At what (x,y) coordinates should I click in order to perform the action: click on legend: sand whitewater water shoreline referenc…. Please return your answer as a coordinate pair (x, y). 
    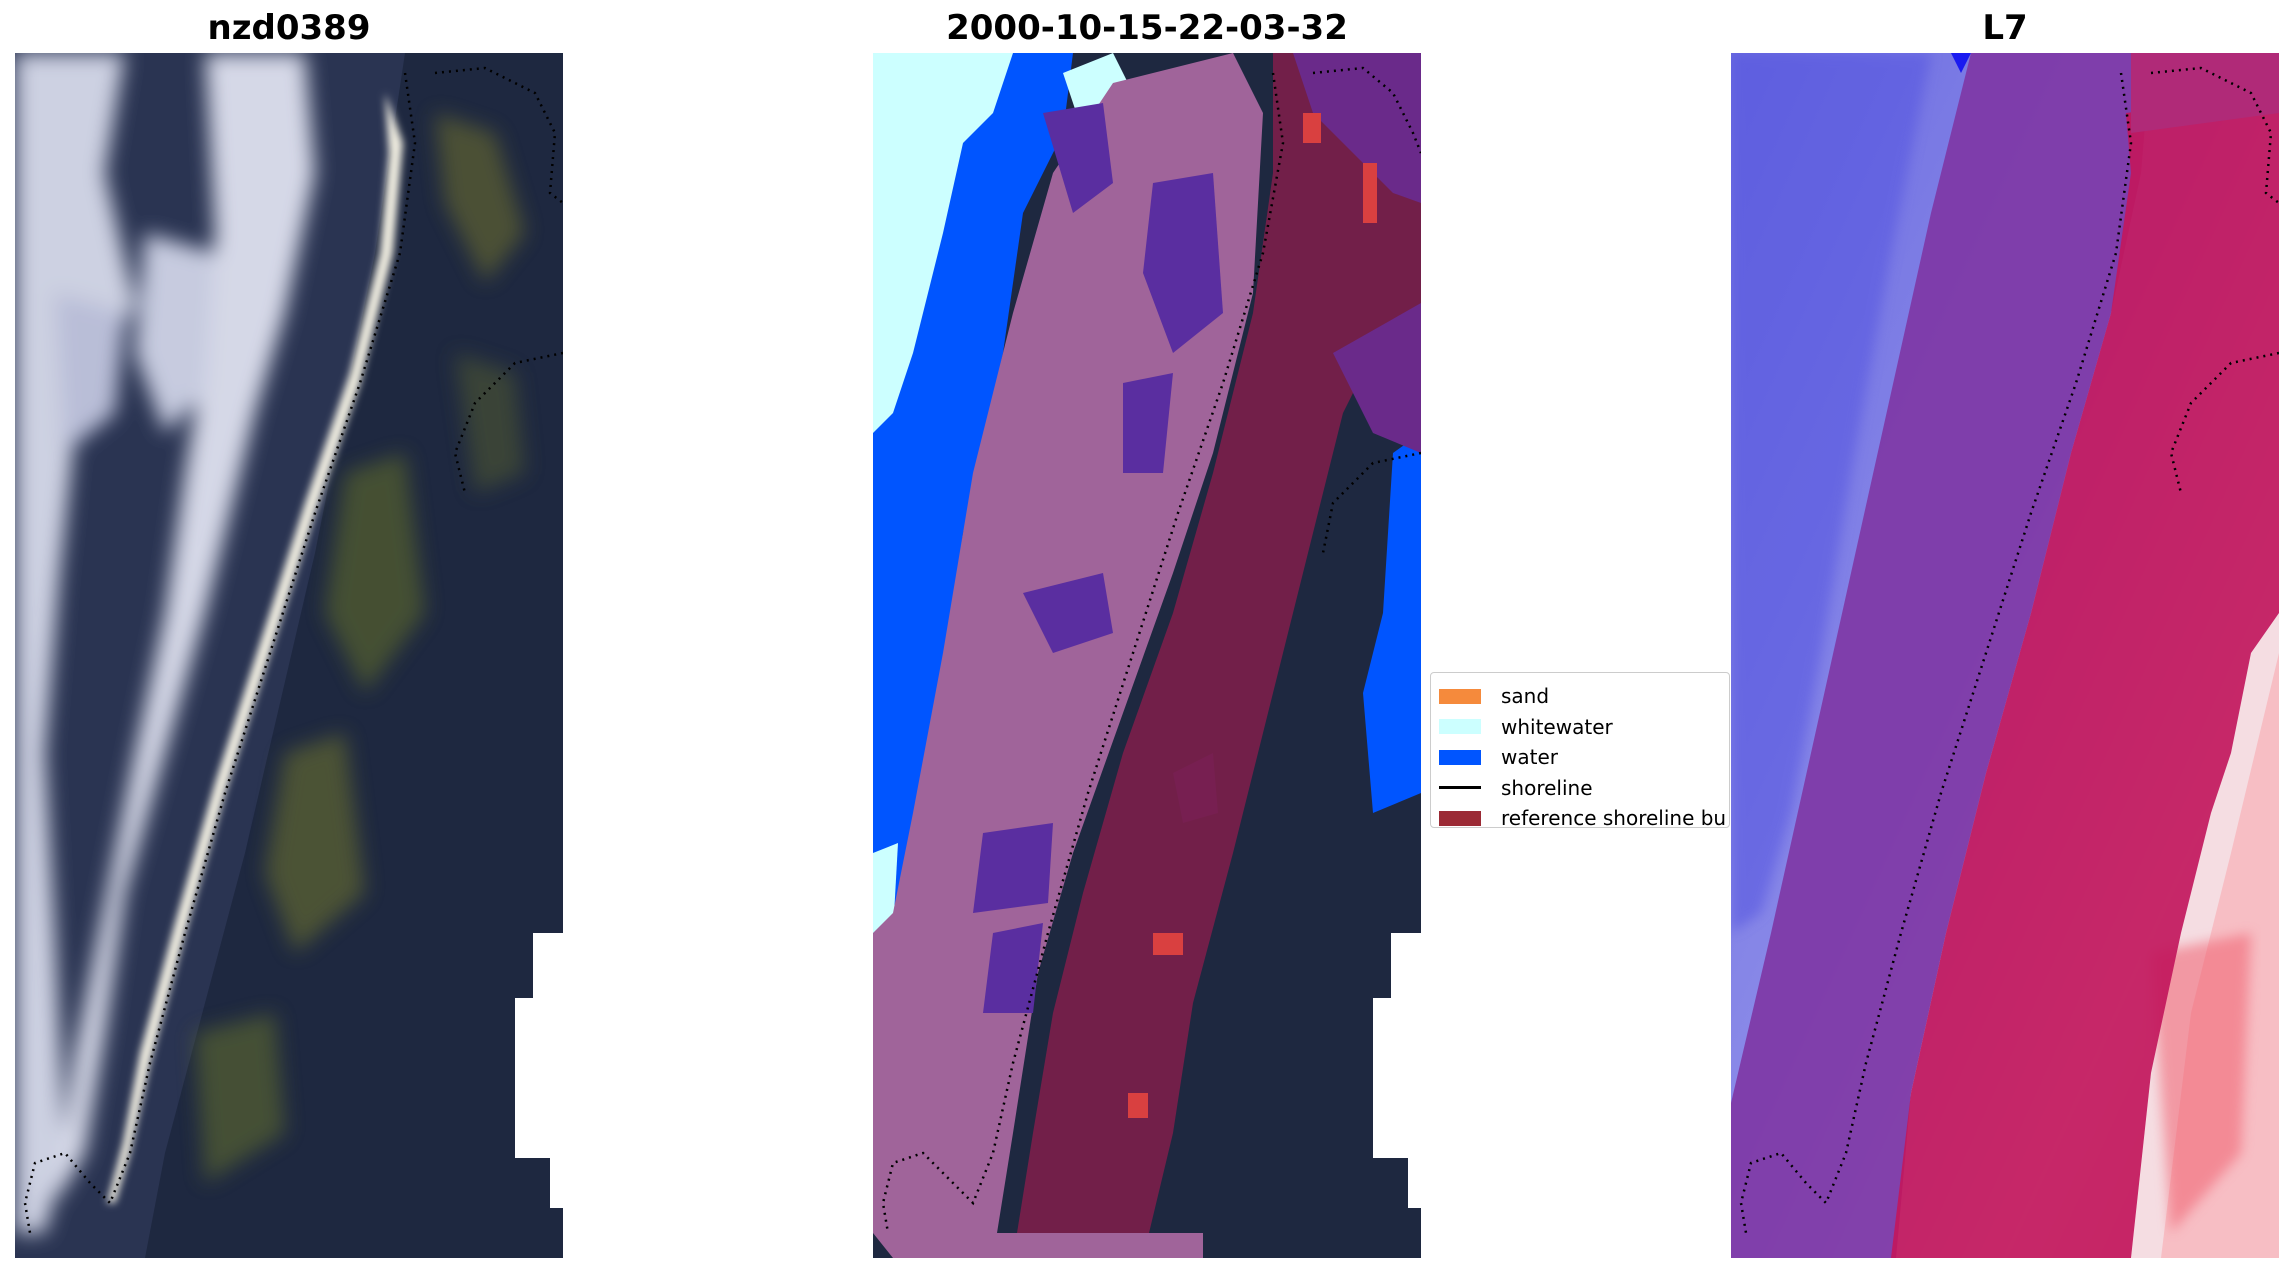
    Looking at the image, I should click on (1580, 750).